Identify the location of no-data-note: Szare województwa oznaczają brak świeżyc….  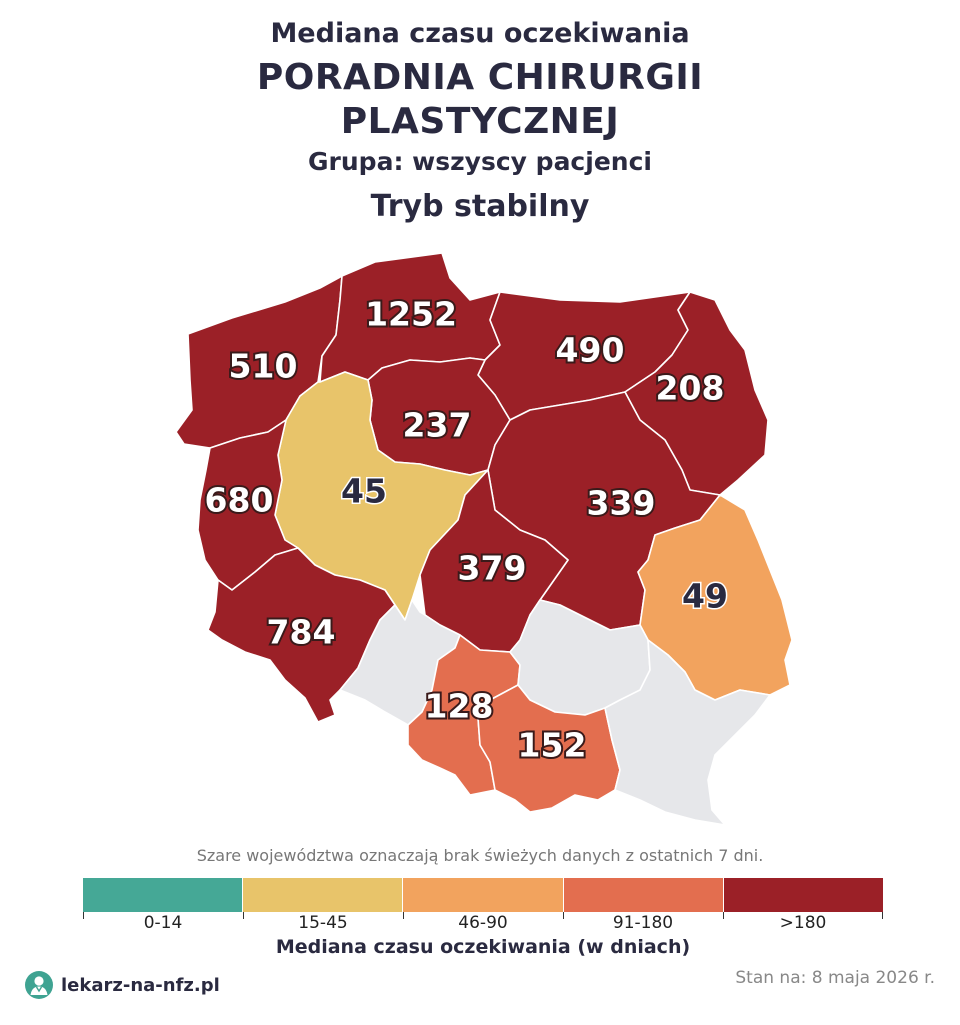
(480, 855).